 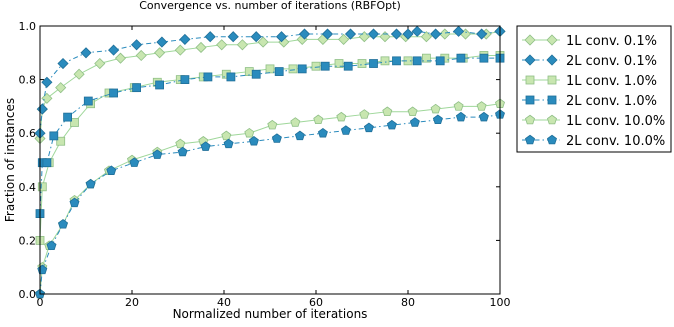 What do you see at coordinates (611, 41) in the screenshot?
I see `legend-label: 1L conv. 0.1%` at bounding box center [611, 41].